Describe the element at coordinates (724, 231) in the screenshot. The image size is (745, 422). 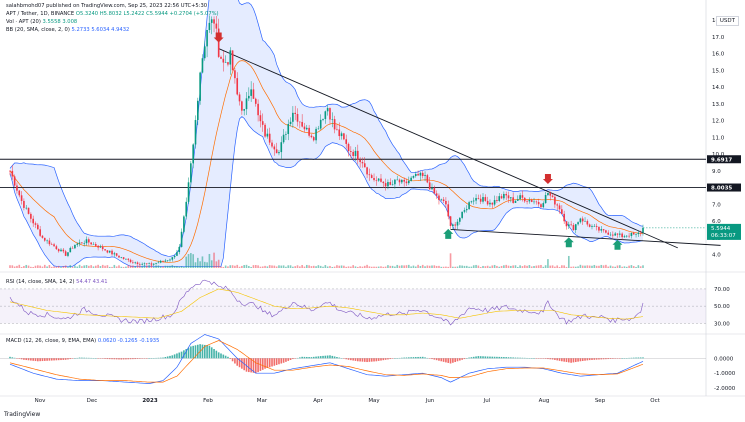
I see `current-price-box` at that location.